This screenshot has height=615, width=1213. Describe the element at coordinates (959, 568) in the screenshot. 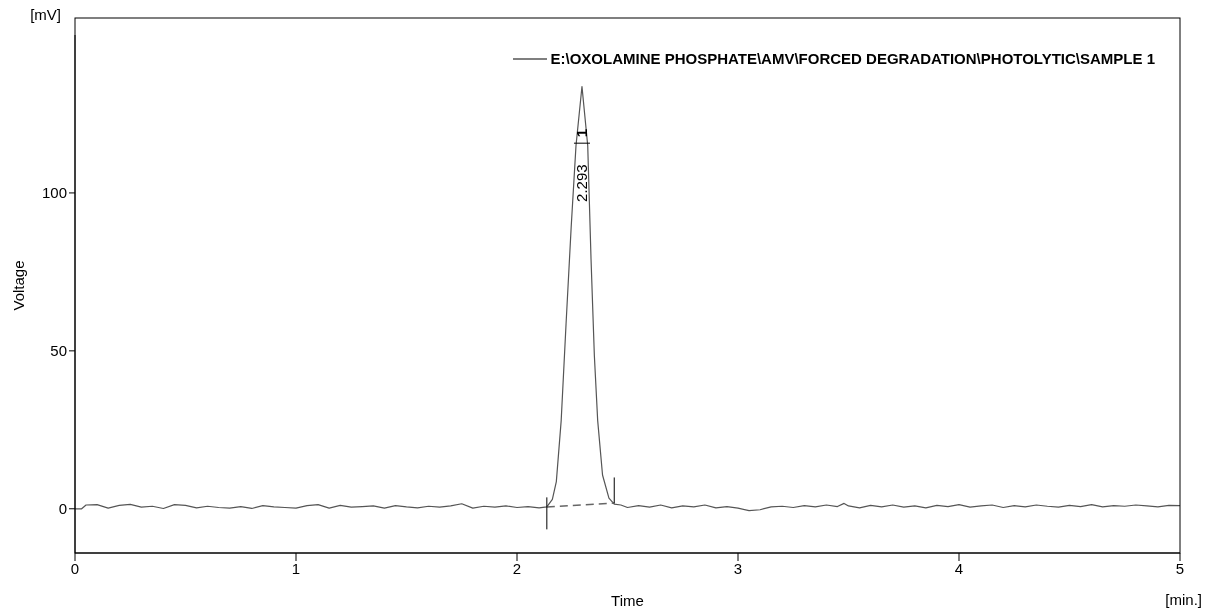

I see `x-tick-label: 4` at that location.